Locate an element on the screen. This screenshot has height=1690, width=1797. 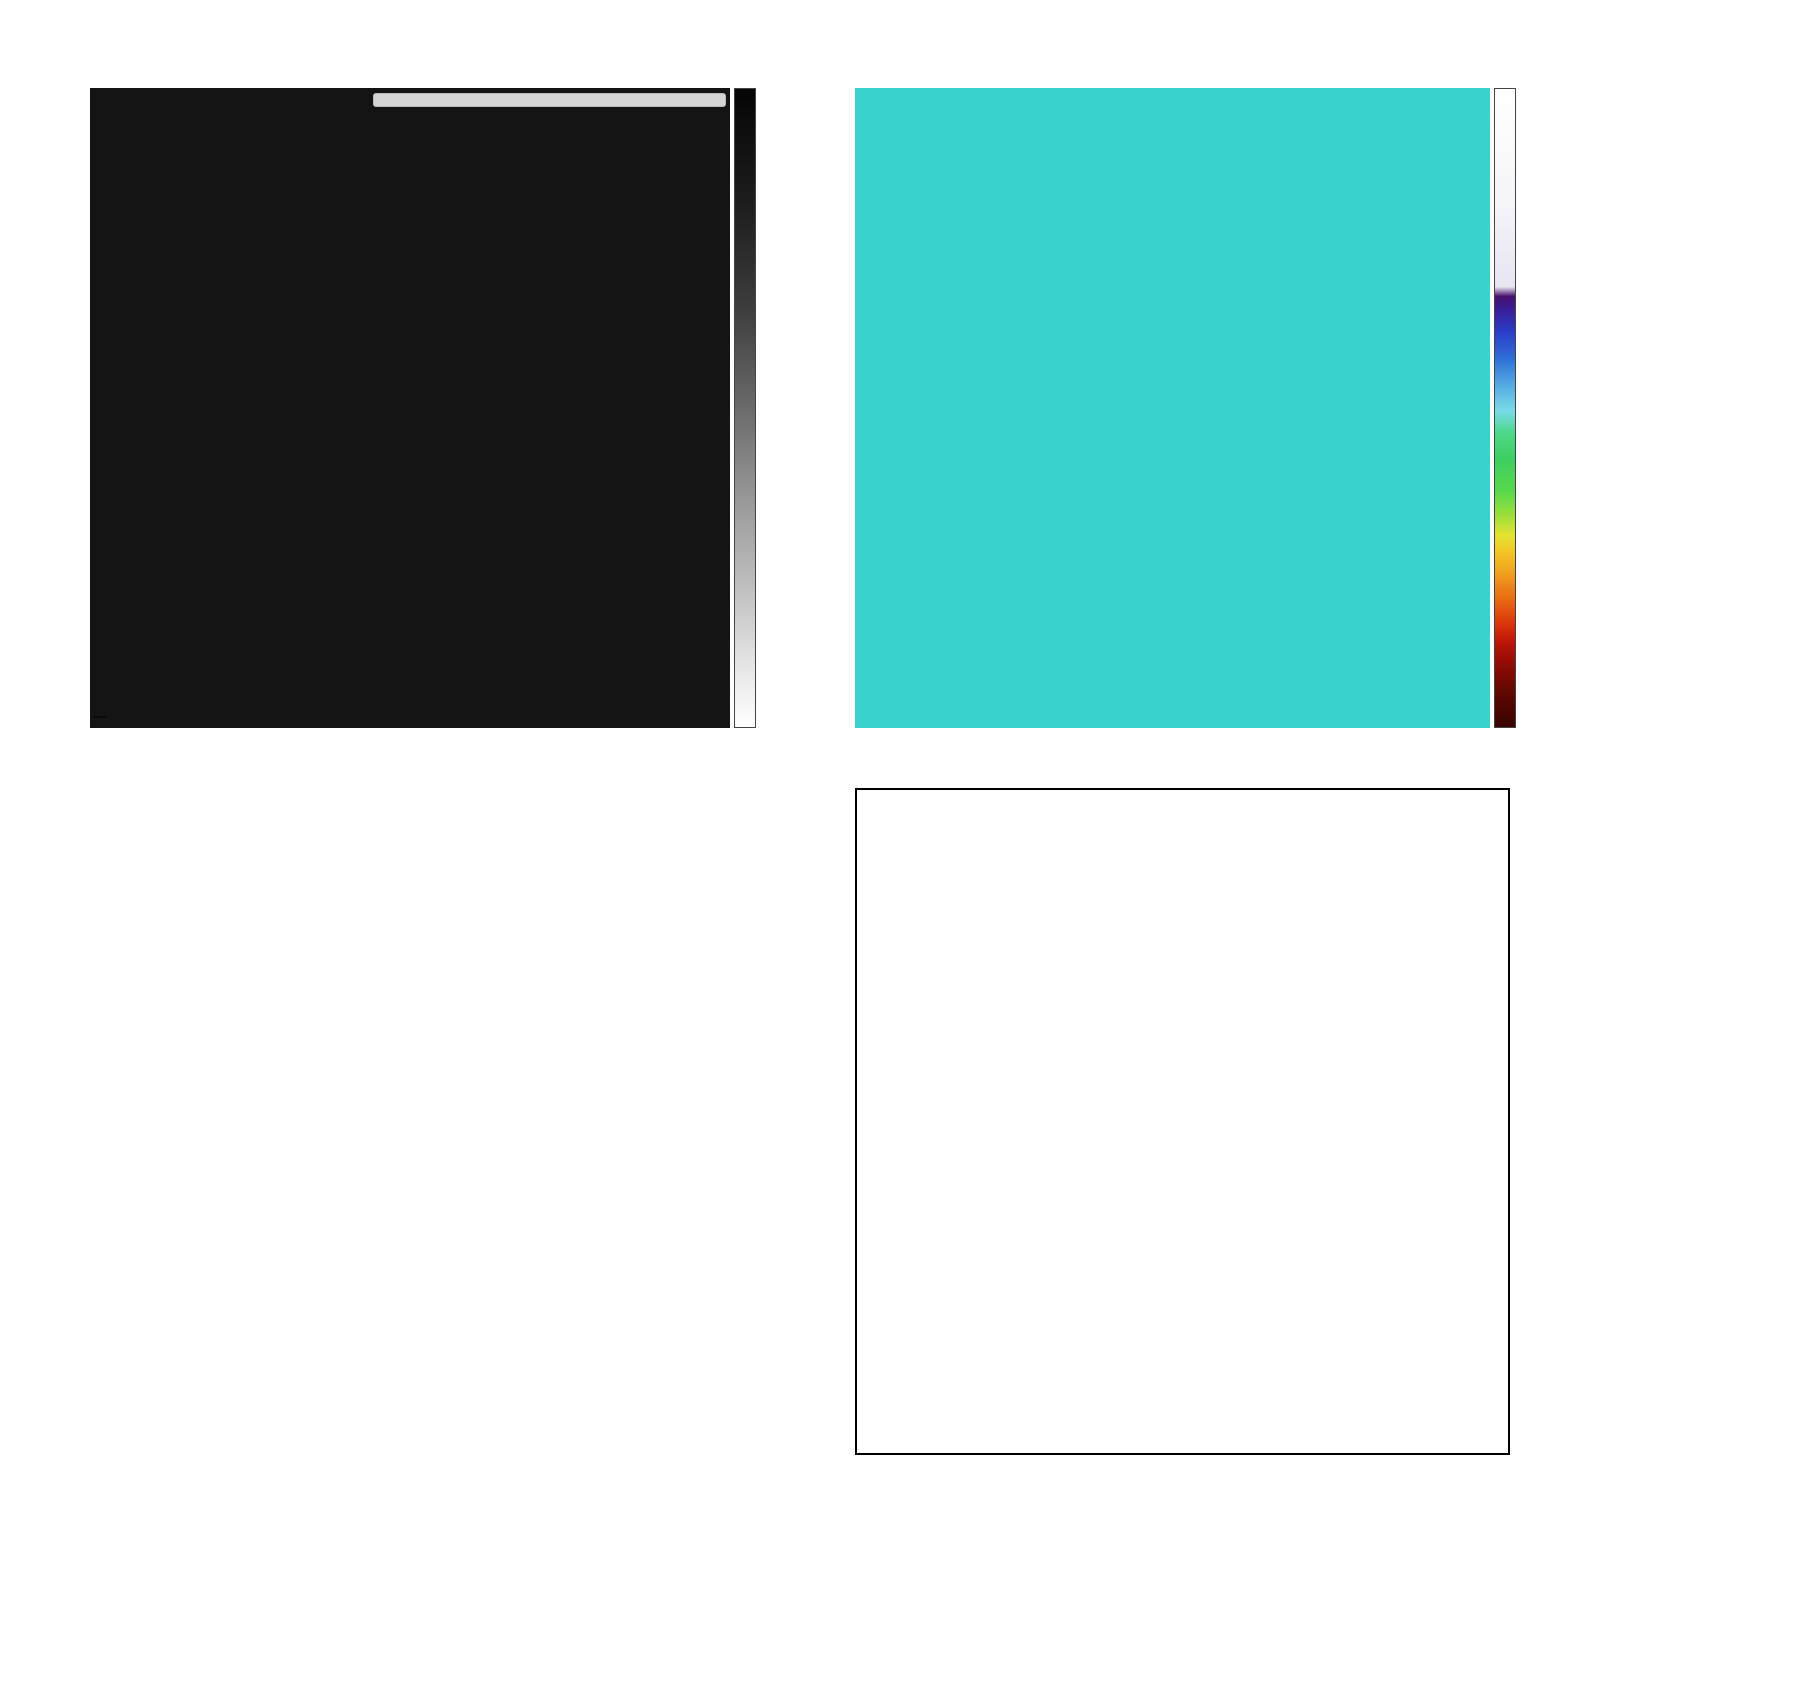
band14-overlay is located at coordinates (410, 408).